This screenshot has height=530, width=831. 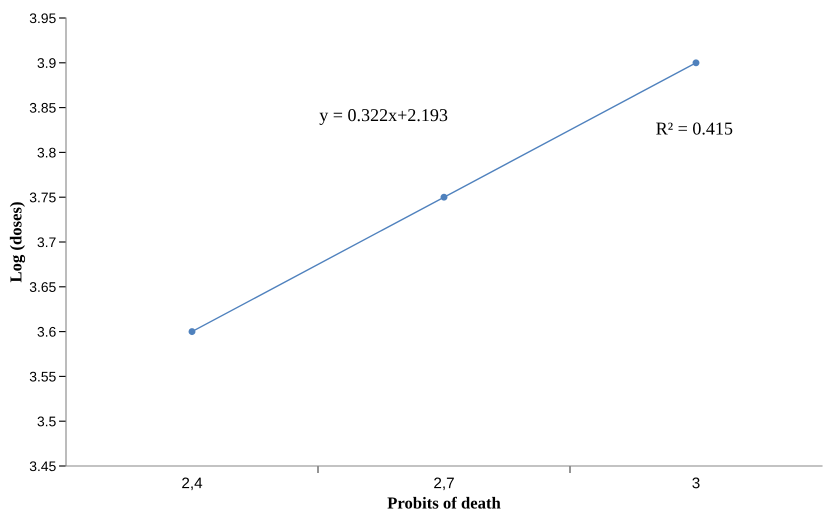 What do you see at coordinates (47, 63) in the screenshot?
I see `y-tick-label: 3.9` at bounding box center [47, 63].